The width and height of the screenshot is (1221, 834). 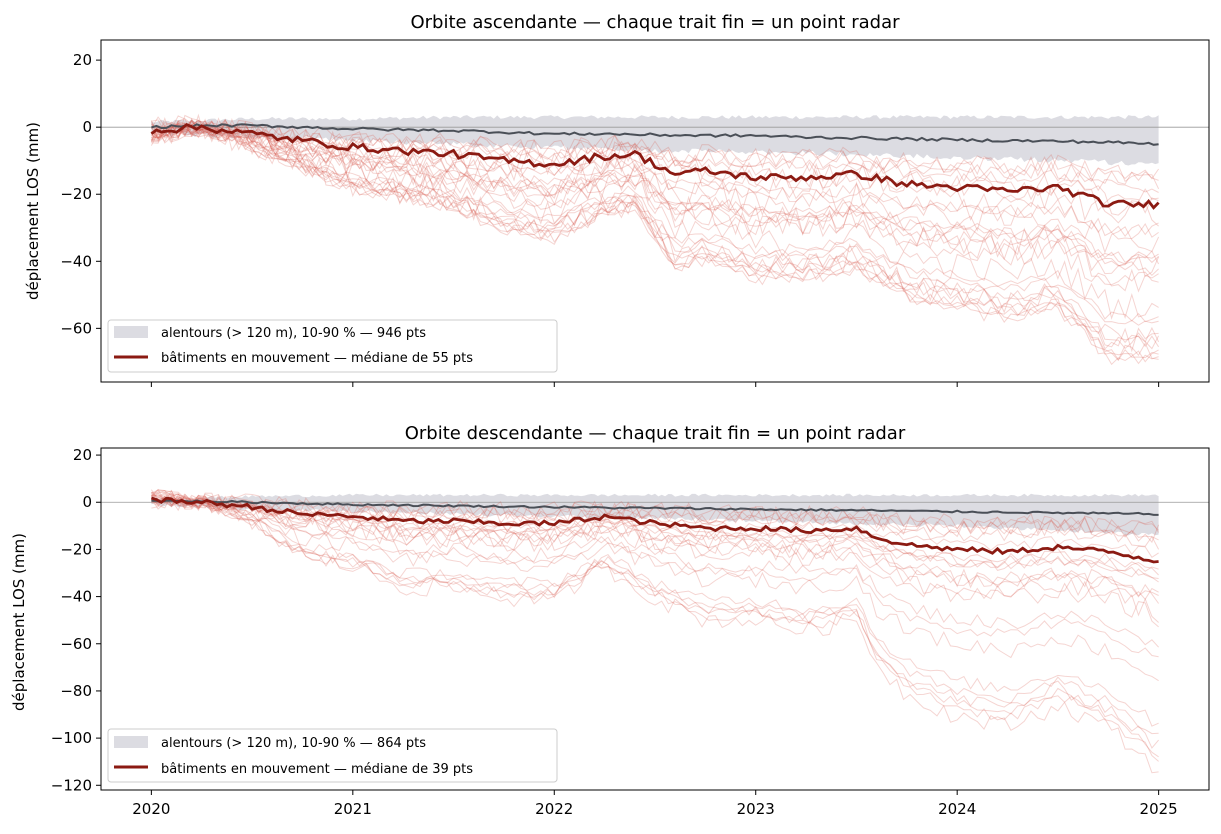 What do you see at coordinates (76, 691) in the screenshot?
I see `y-tick-label: −80` at bounding box center [76, 691].